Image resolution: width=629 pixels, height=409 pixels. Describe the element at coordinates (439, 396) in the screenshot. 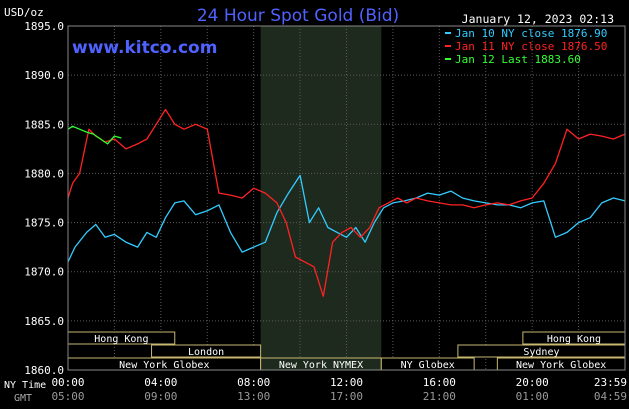

I see `x-tick-gmt: 21:00` at that location.